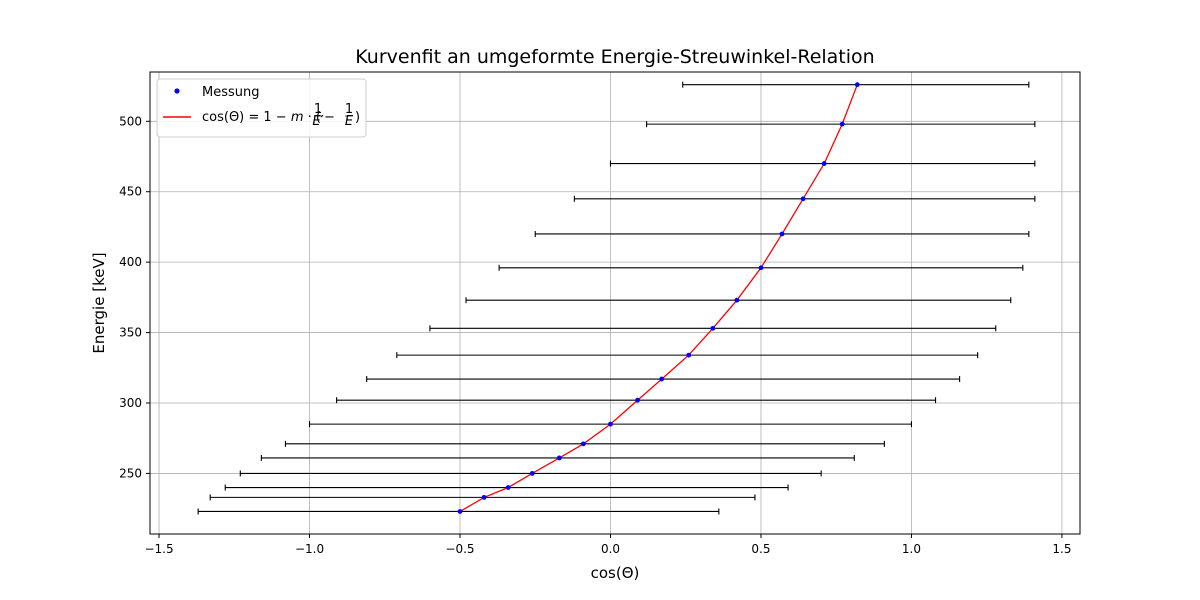  Describe the element at coordinates (297, 117) in the screenshot. I see `legend-fit-m: m` at that location.